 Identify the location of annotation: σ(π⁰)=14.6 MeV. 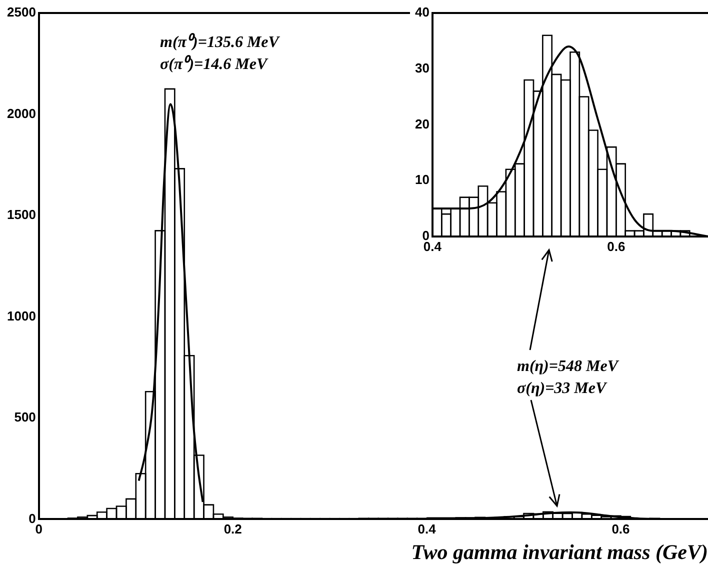
(214, 64).